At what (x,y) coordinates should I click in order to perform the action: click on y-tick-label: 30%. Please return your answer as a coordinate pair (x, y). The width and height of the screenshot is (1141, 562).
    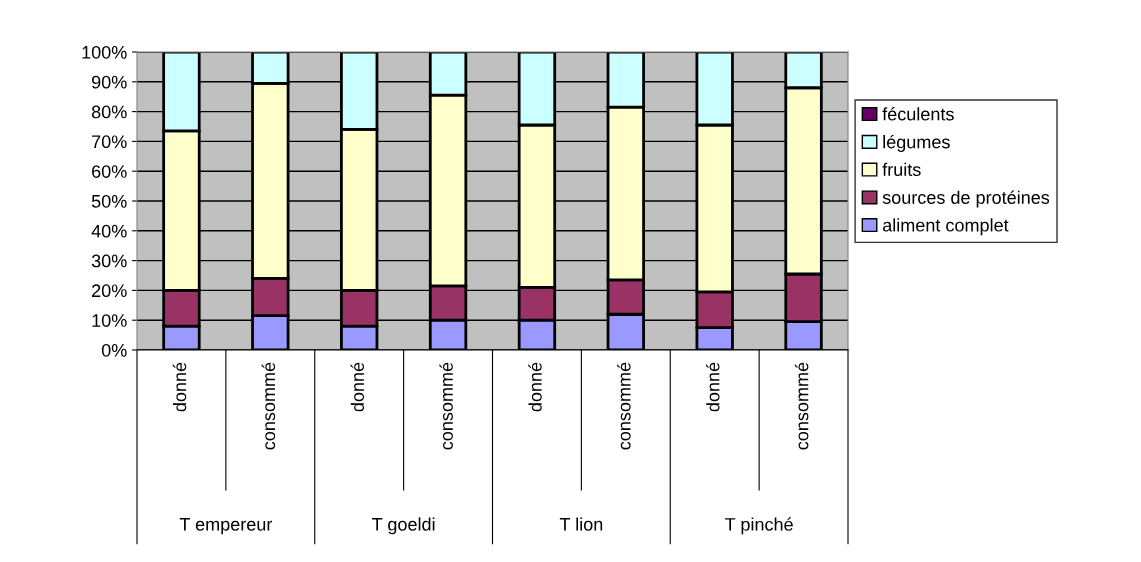
    Looking at the image, I should click on (109, 261).